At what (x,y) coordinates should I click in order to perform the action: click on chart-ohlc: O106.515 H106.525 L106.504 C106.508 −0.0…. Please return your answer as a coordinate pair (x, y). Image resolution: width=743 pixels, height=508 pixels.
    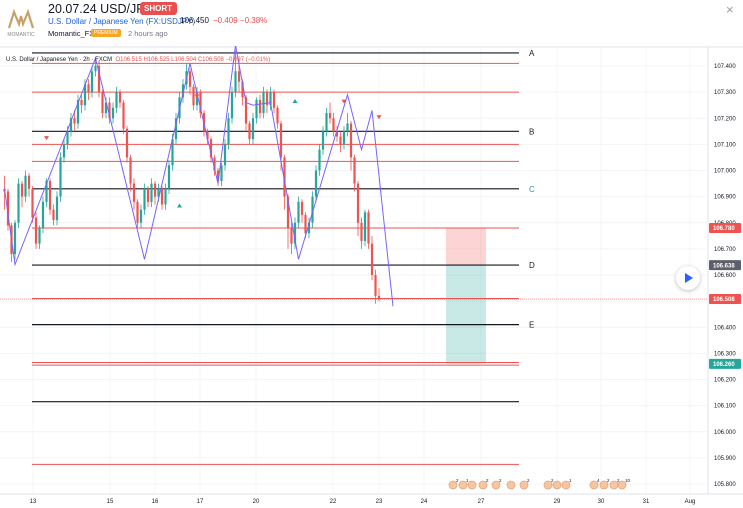
    Looking at the image, I should click on (193, 60).